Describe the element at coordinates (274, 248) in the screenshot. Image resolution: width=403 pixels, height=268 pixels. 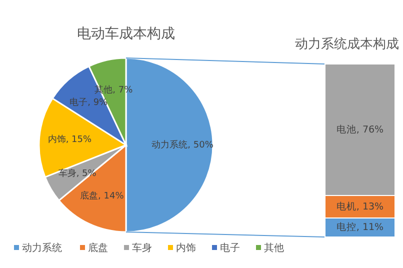
I see `legend-label: 其他` at that location.